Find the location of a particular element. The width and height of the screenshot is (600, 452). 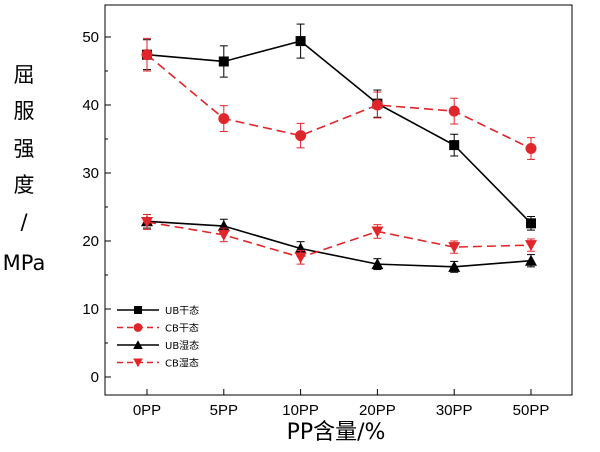

legend: UB干态 CB干态 UB湿态 CB湿态 is located at coordinates (158, 337).